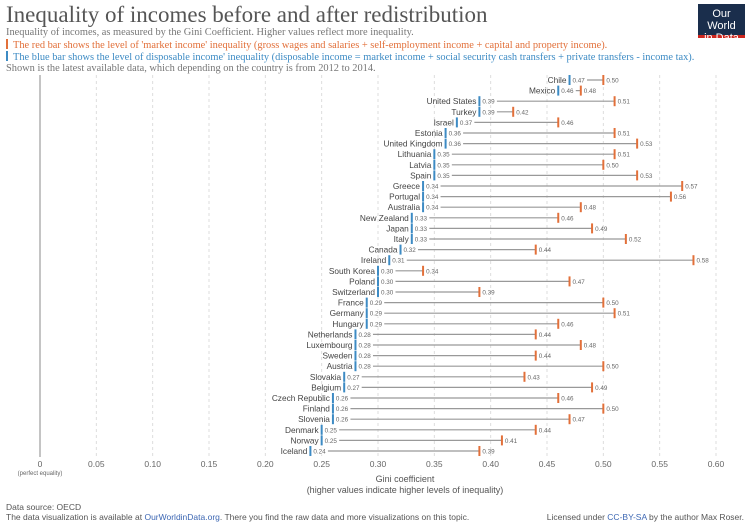  What do you see at coordinates (294, 451) in the screenshot?
I see `country-label: Iceland` at bounding box center [294, 451].